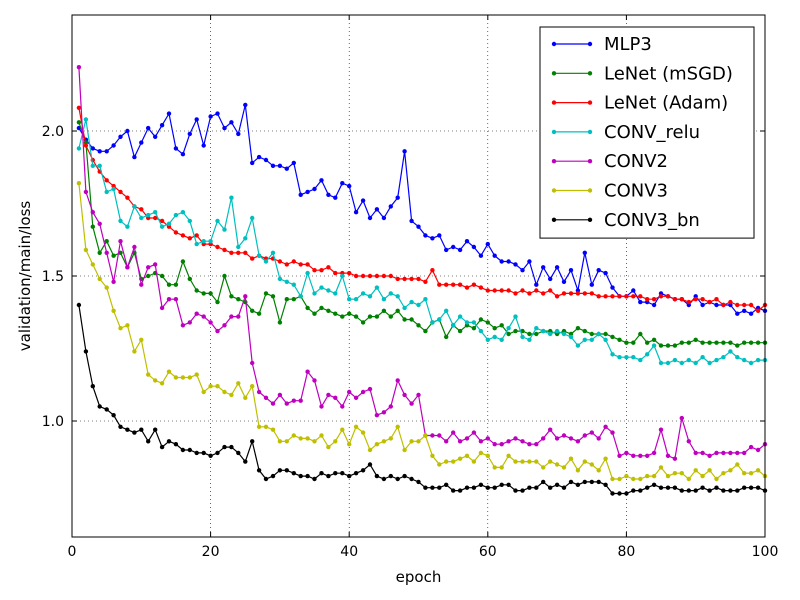  What do you see at coordinates (211, 552) in the screenshot?
I see `x-tick-label: 20` at bounding box center [211, 552].